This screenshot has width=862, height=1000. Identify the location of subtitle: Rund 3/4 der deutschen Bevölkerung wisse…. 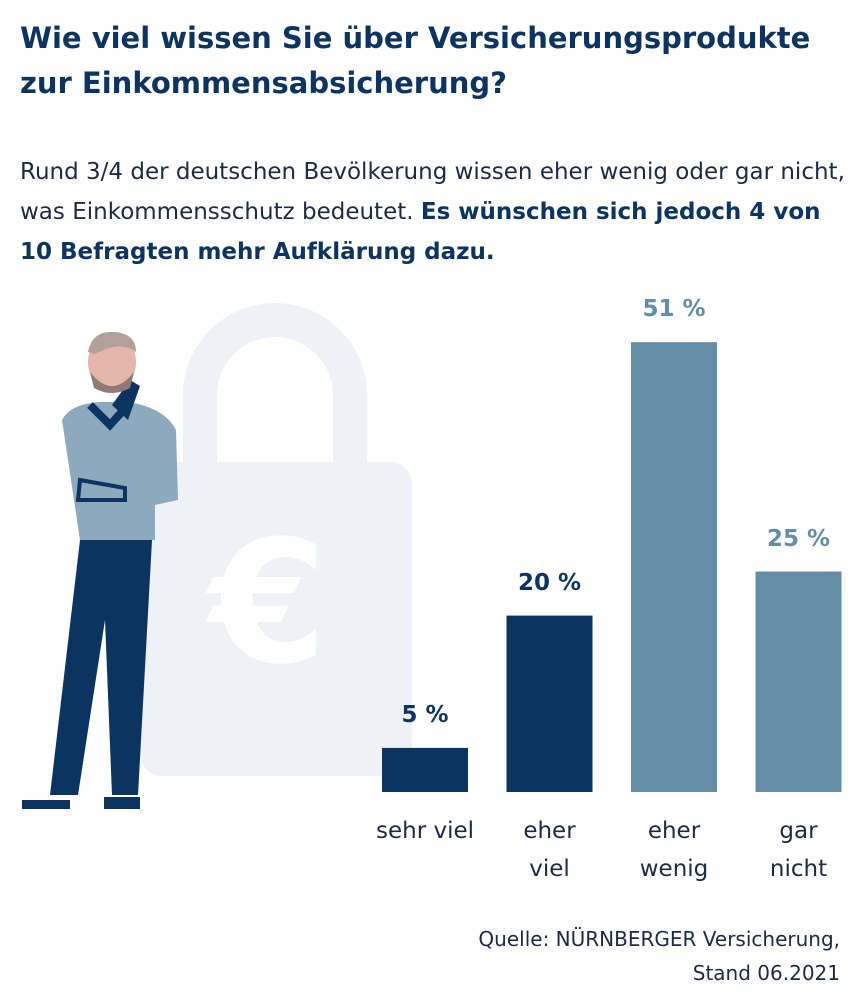
(435, 212).